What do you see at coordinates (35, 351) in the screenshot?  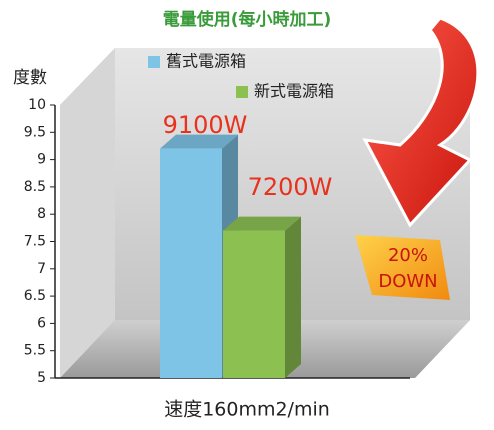 I see `y-tick-label: 5.5` at bounding box center [35, 351].